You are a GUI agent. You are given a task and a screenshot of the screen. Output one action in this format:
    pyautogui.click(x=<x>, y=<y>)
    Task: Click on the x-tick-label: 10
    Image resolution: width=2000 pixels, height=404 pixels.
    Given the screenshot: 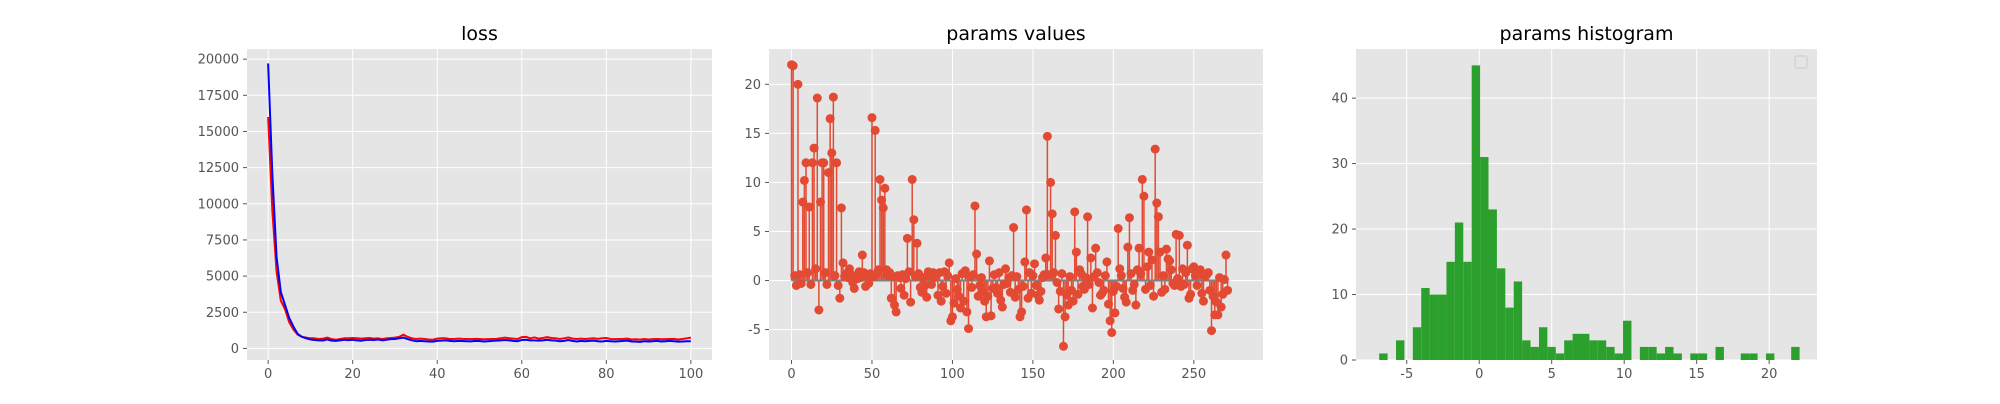 What is the action you would take?
    pyautogui.click(x=1624, y=374)
    